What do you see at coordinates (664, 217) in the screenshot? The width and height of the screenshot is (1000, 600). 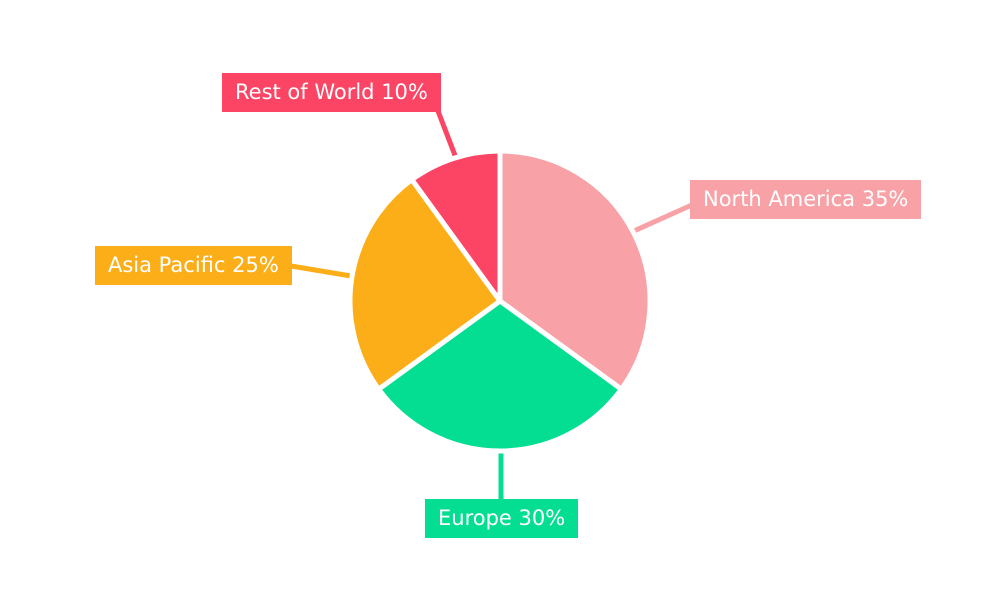 I see `leader-line-north-america` at bounding box center [664, 217].